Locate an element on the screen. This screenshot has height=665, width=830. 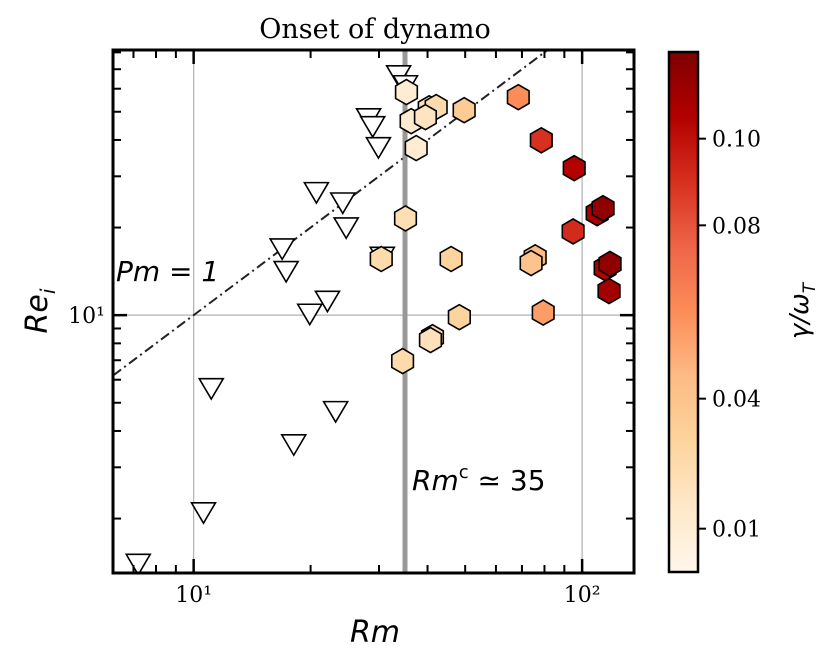
colorbar-label-sub: T is located at coordinates (810, 287).